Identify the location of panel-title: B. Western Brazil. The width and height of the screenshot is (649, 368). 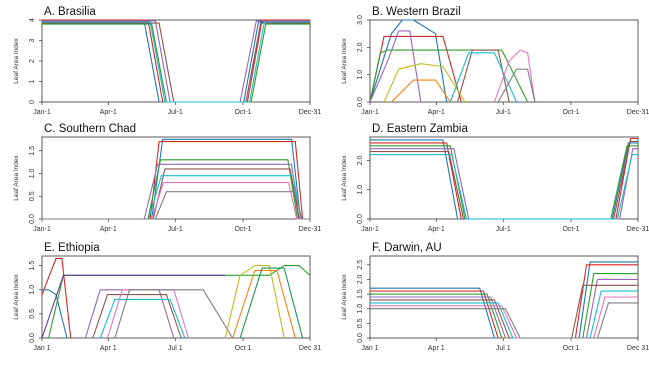
(416, 12).